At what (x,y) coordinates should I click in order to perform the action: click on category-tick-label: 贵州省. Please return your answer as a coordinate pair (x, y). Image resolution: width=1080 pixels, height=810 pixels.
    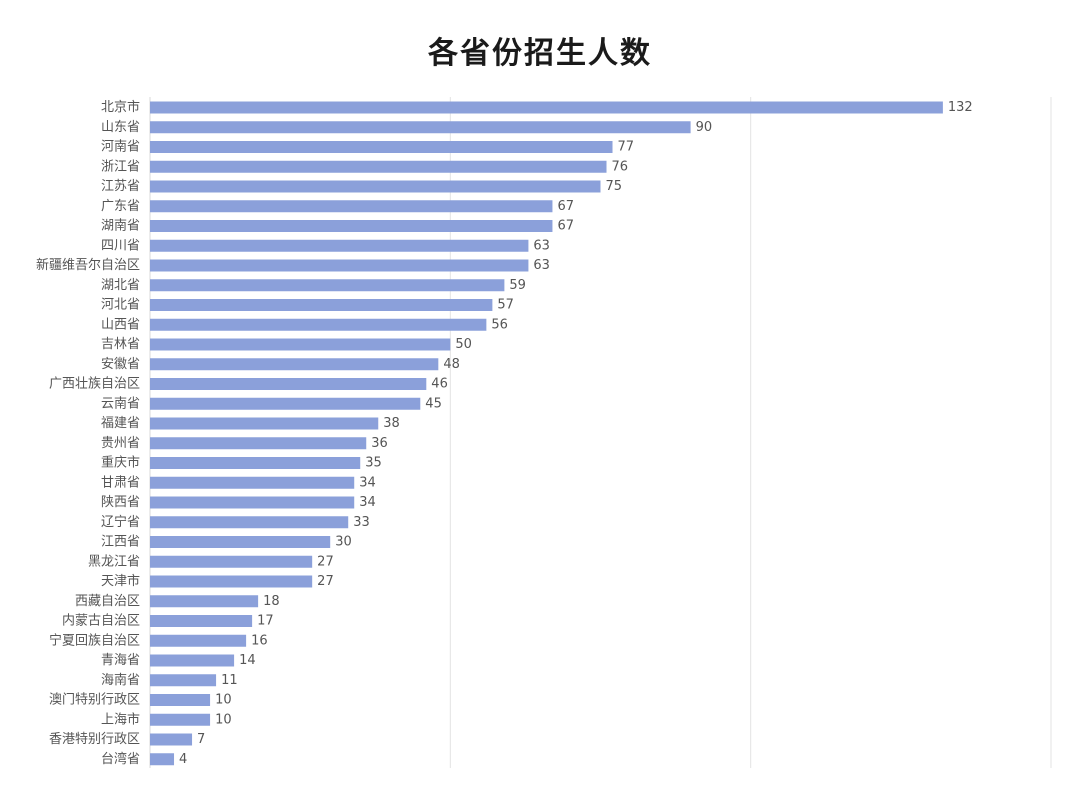
    Looking at the image, I should click on (120, 443).